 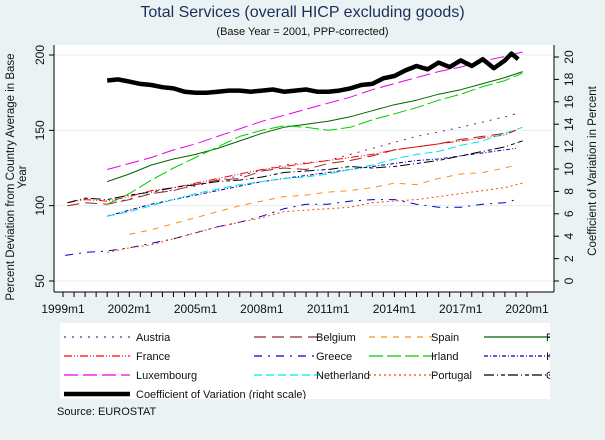 I want to click on series-line-portugal, so click(x=315, y=217).